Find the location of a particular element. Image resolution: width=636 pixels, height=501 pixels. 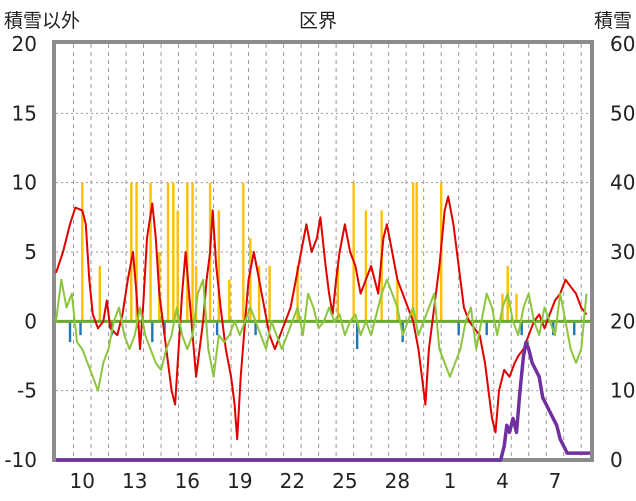

x-tick-label: 13 is located at coordinates (134, 481).